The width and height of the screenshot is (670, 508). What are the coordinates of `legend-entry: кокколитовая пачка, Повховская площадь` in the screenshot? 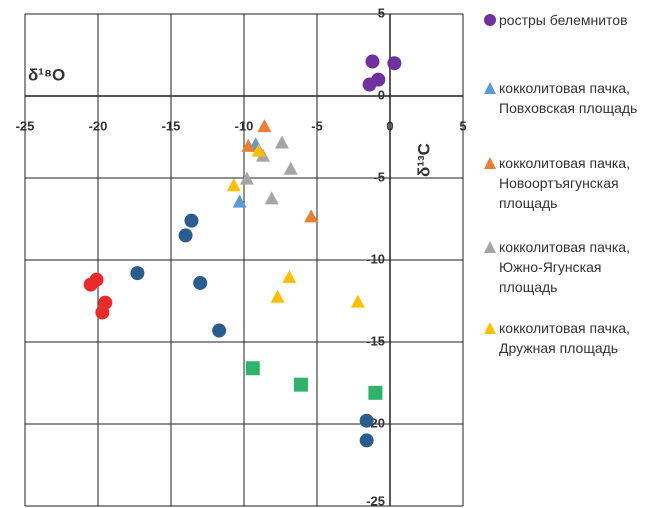 It's located at (560, 98).